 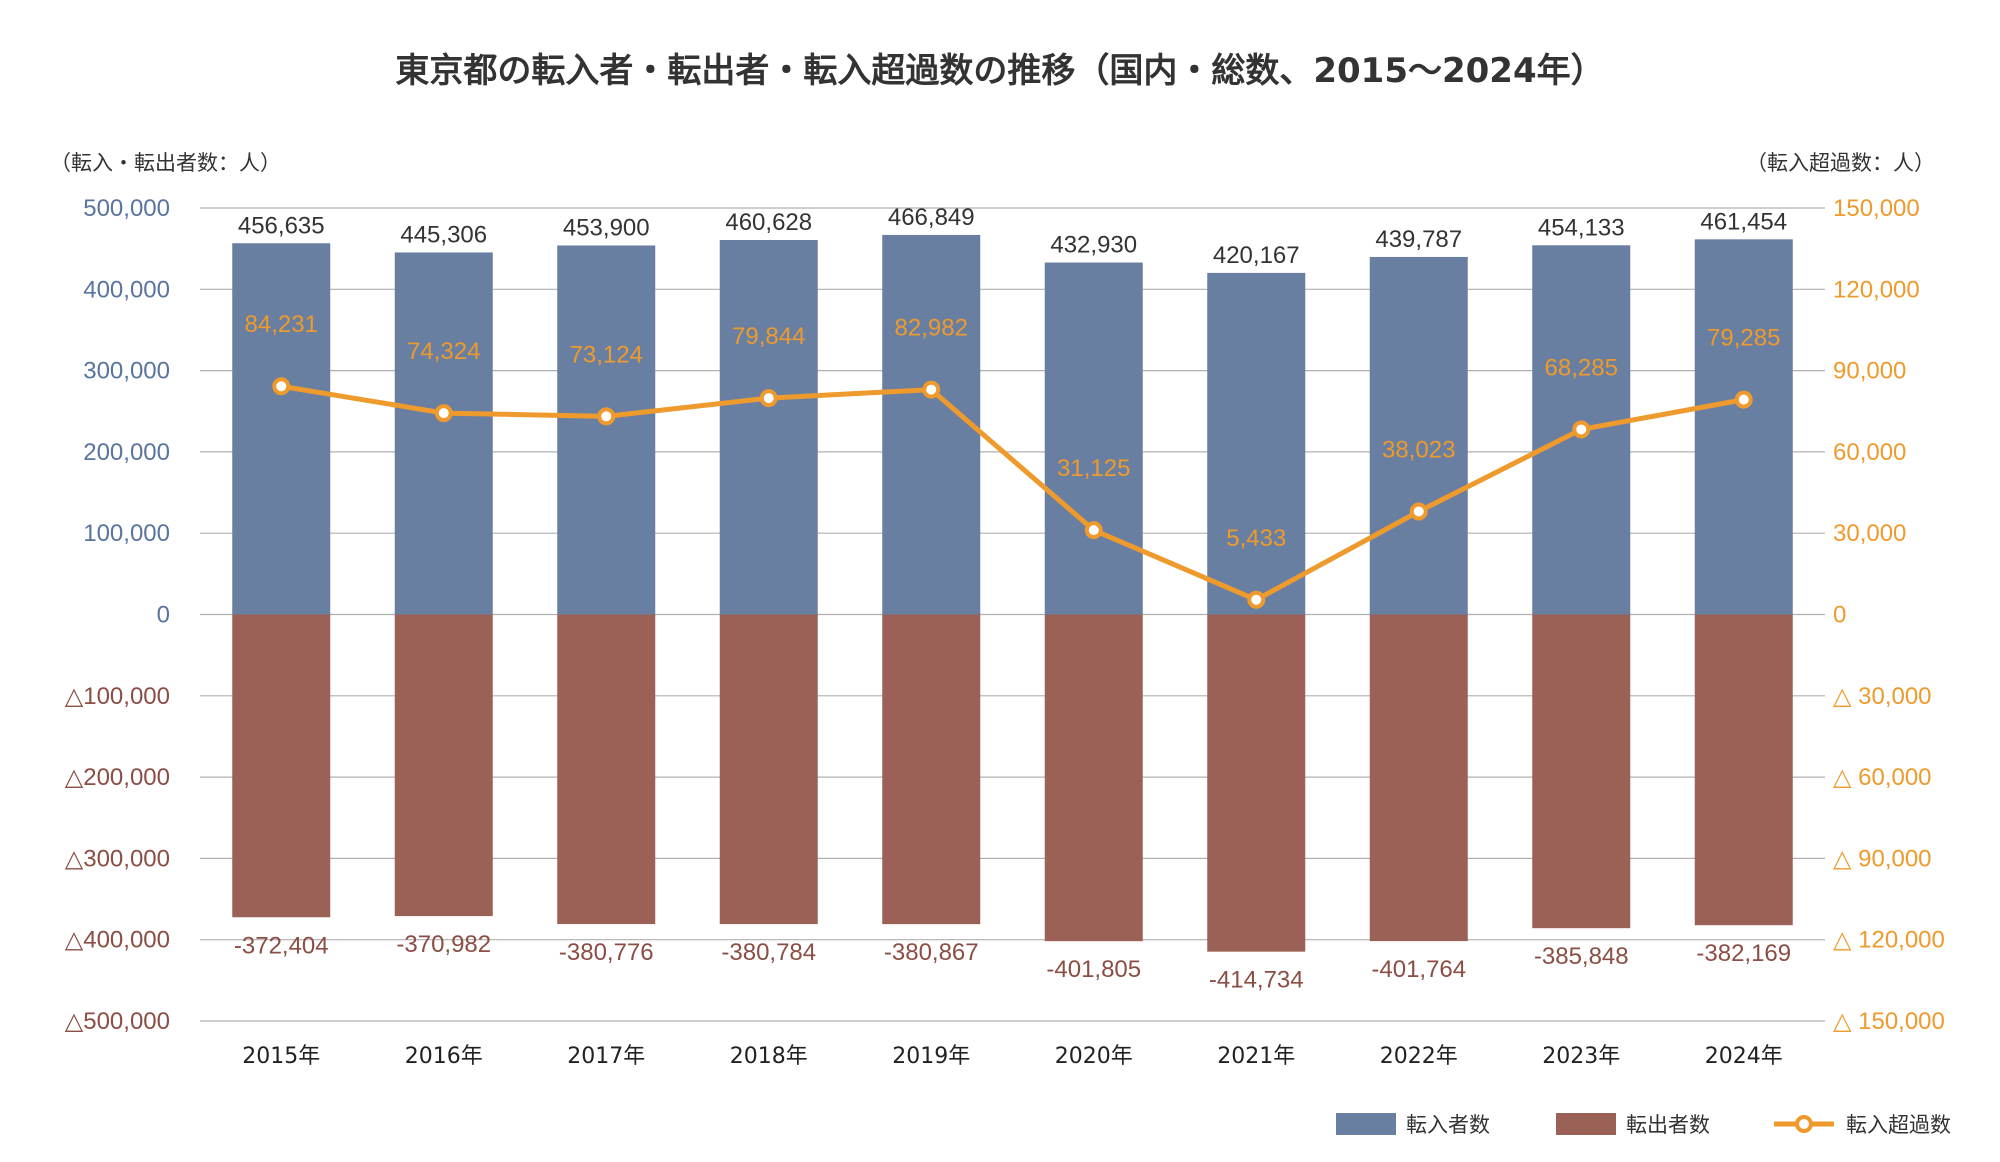 I want to click on legend-label-net: 転入超過数, so click(x=1898, y=1125).